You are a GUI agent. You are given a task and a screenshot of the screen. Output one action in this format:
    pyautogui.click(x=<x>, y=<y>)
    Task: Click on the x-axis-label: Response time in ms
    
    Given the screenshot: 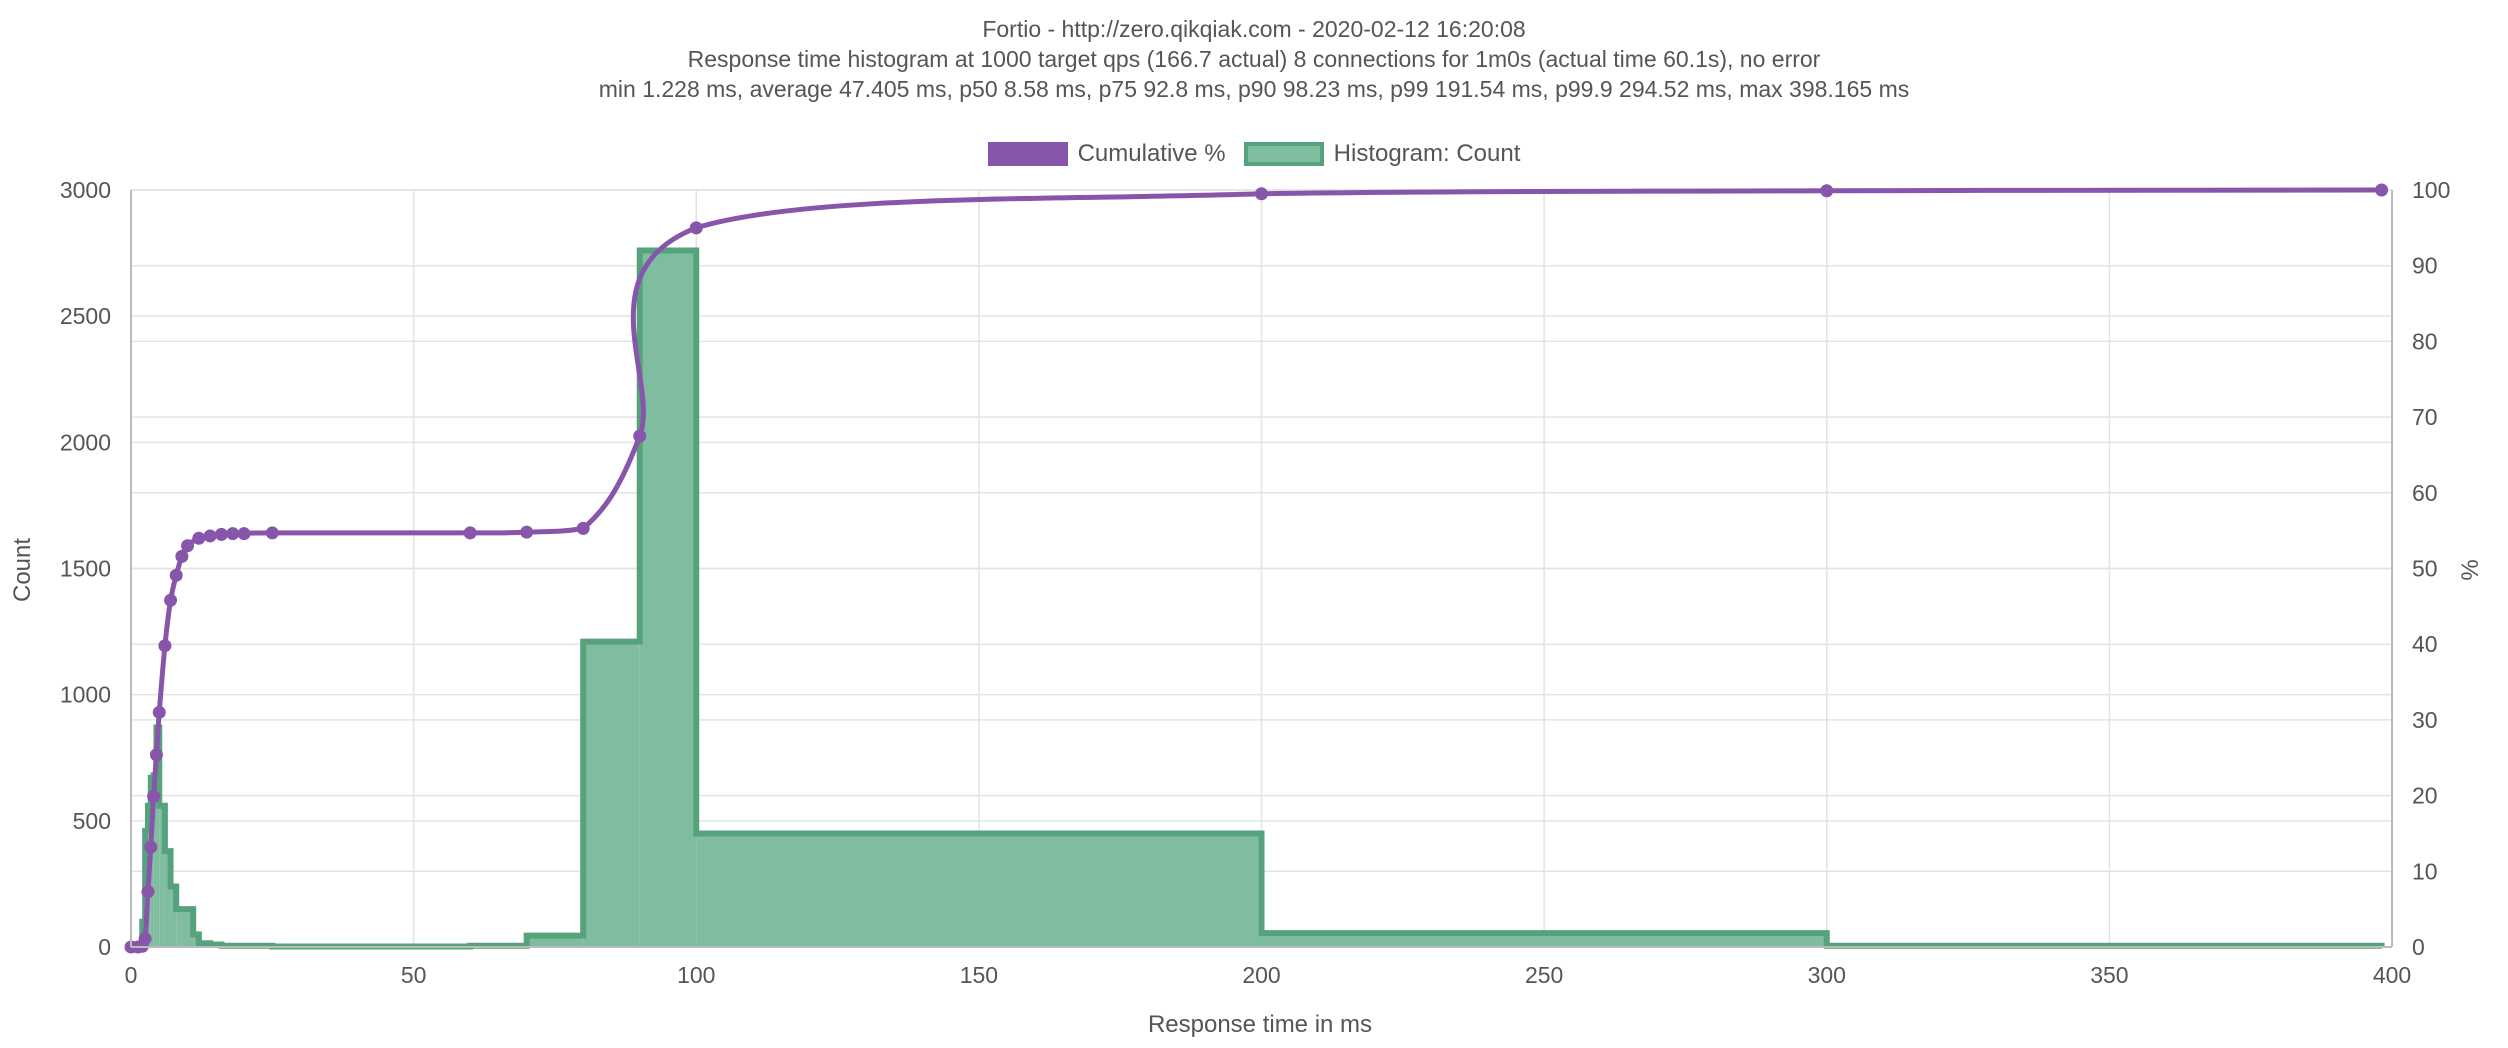 What is the action you would take?
    pyautogui.click(x=1260, y=1024)
    